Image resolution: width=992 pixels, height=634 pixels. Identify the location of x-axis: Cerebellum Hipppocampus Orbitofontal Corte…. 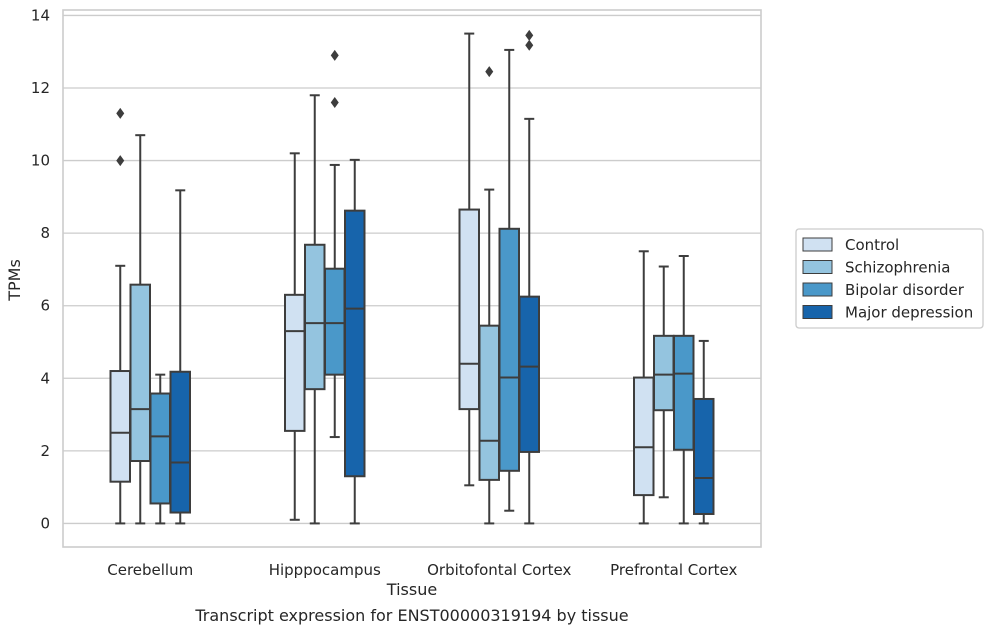
(422, 570).